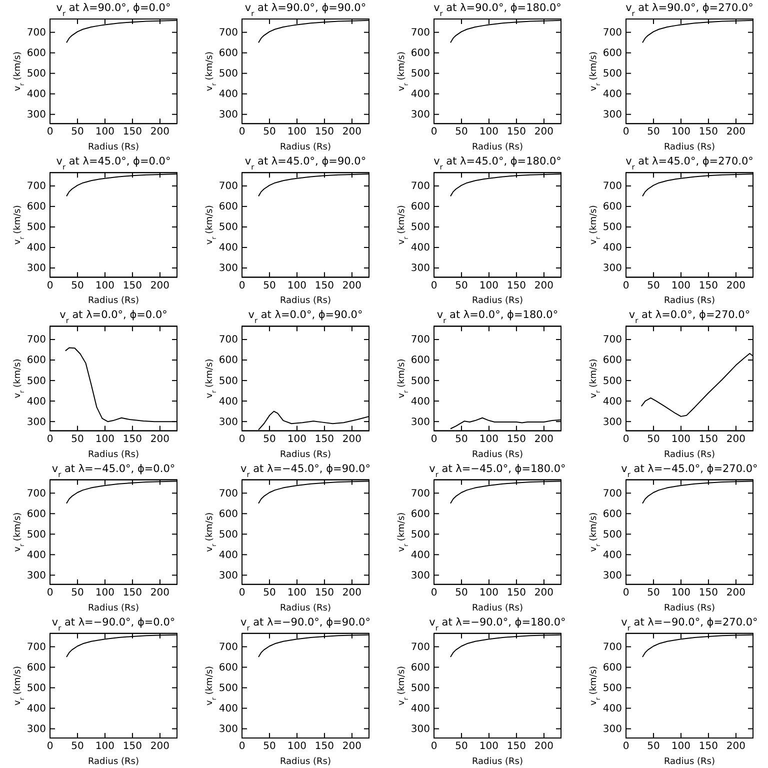 Image resolution: width=768 pixels, height=768 pixels. Describe the element at coordinates (497, 317) in the screenshot. I see `chart-title: v$_{r}$ at λ=0.0°, ϕ=180.0°` at that location.